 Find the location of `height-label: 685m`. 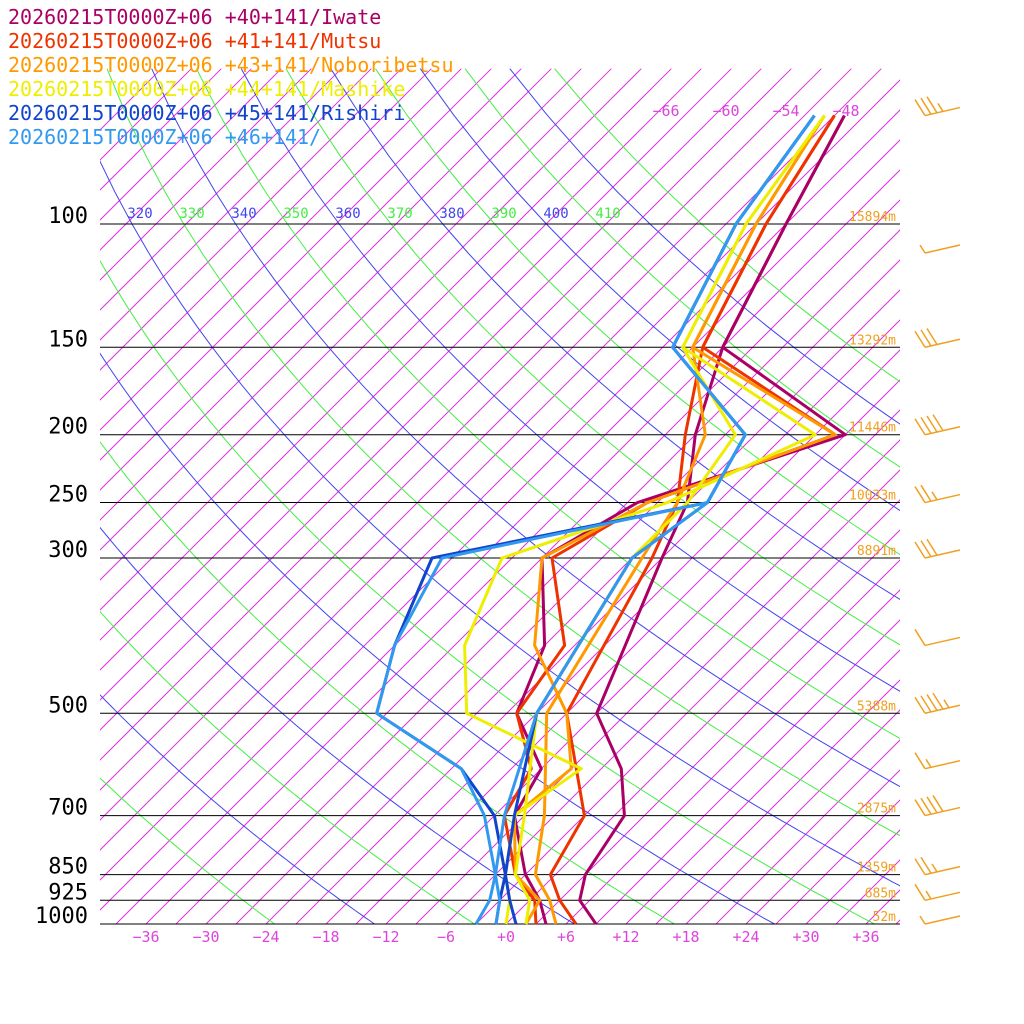

height-label: 685m is located at coordinates (880, 893).